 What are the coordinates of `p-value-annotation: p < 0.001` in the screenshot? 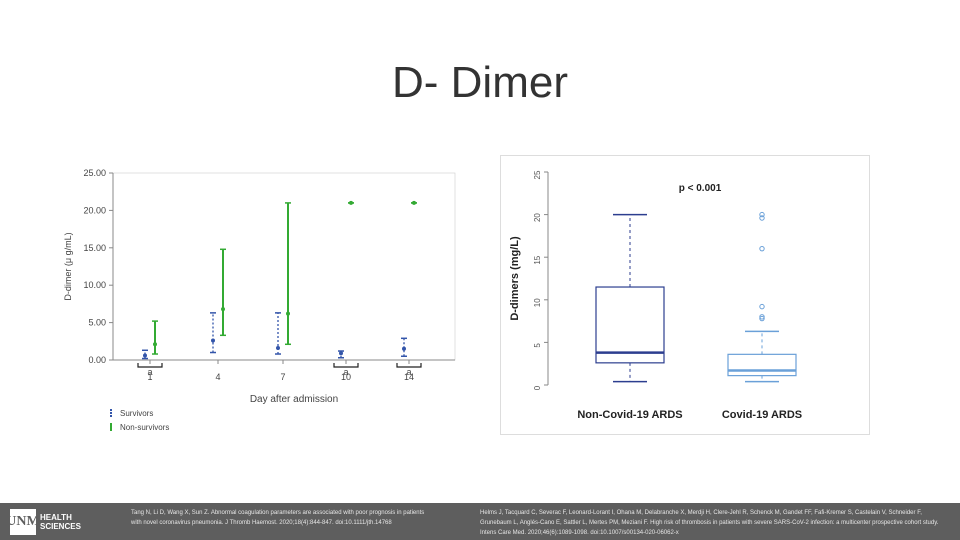 It's located at (700, 188).